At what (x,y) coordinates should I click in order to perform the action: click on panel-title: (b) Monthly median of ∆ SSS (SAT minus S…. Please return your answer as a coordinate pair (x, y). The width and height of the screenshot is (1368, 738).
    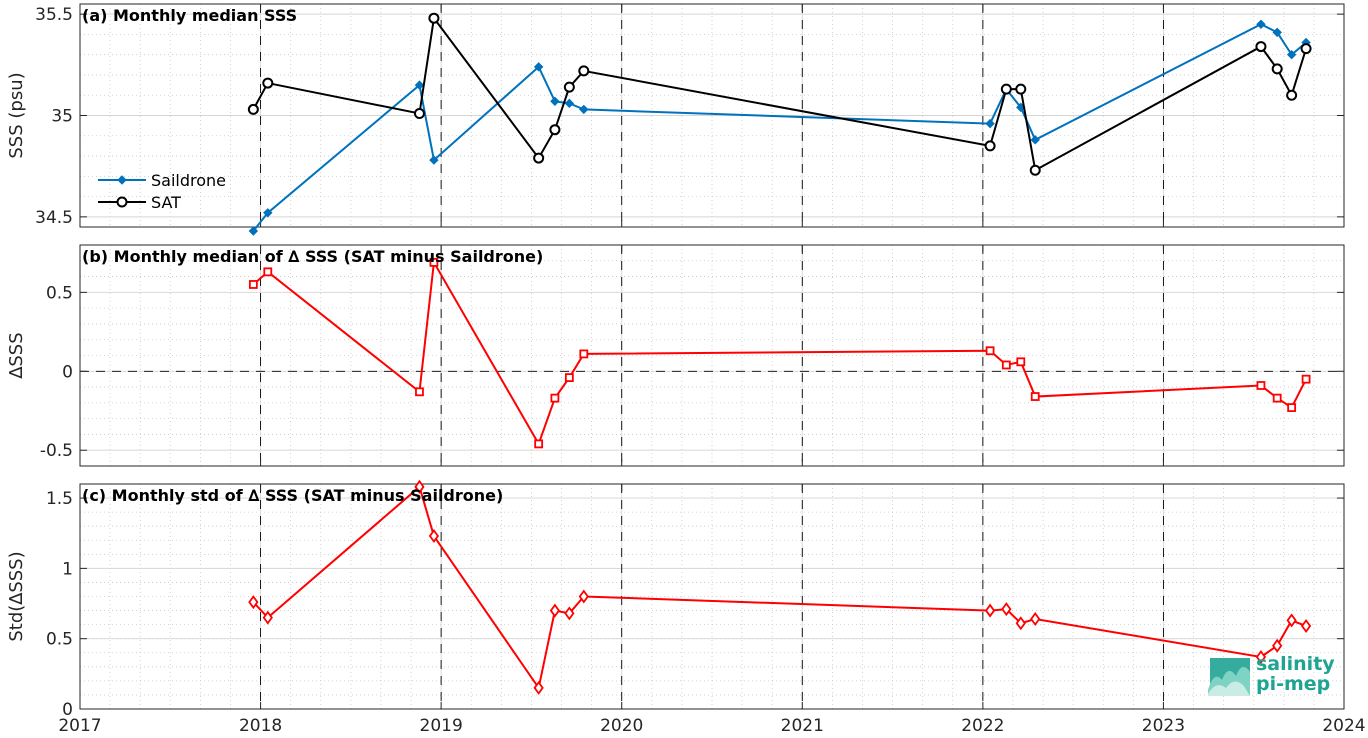
    Looking at the image, I should click on (312, 256).